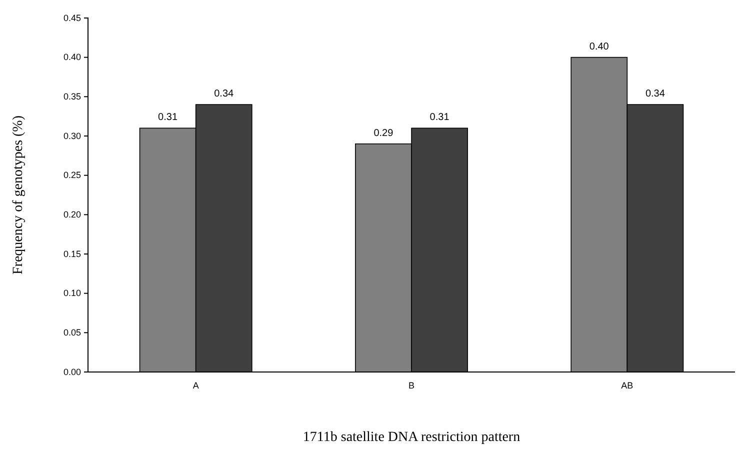 This screenshot has width=737, height=453. I want to click on y-tick-label: 0.35, so click(72, 97).